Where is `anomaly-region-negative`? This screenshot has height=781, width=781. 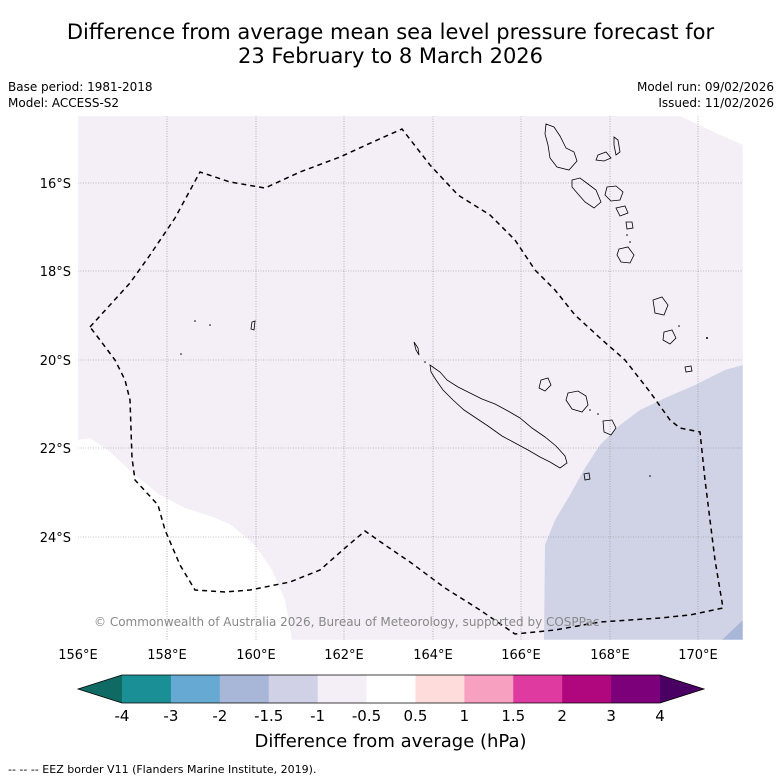 anomaly-region-negative is located at coordinates (643, 502).